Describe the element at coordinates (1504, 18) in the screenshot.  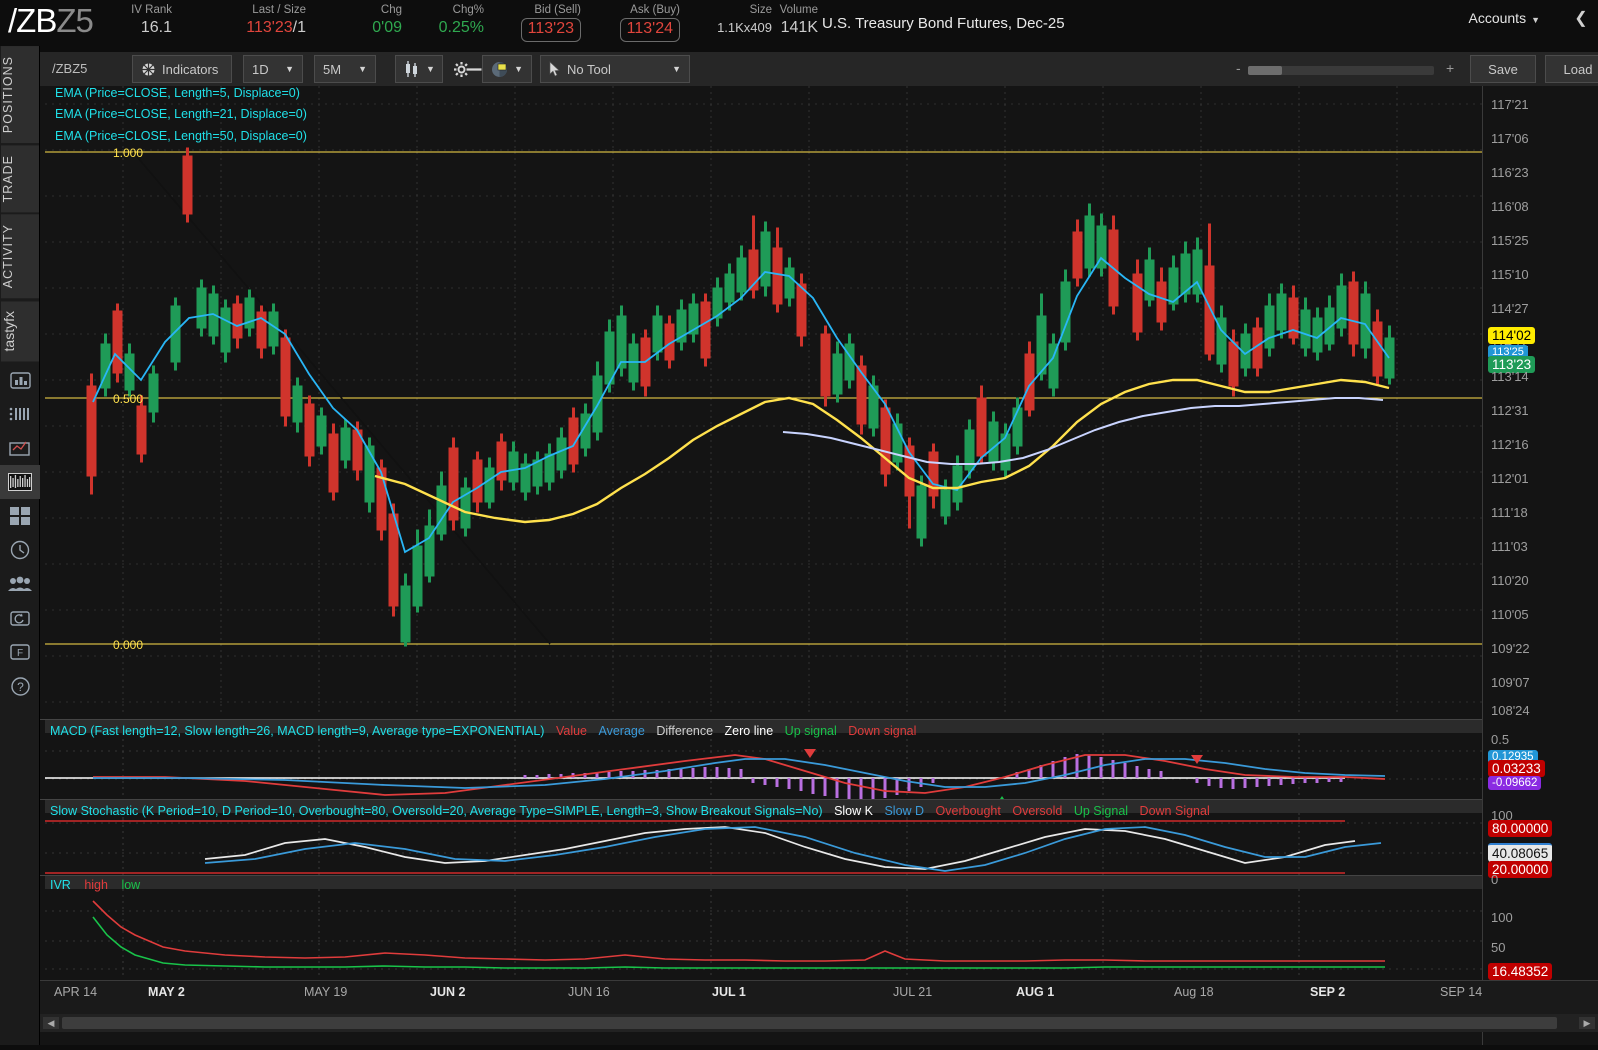
I see `accounts-menu: Accounts ▼` at that location.